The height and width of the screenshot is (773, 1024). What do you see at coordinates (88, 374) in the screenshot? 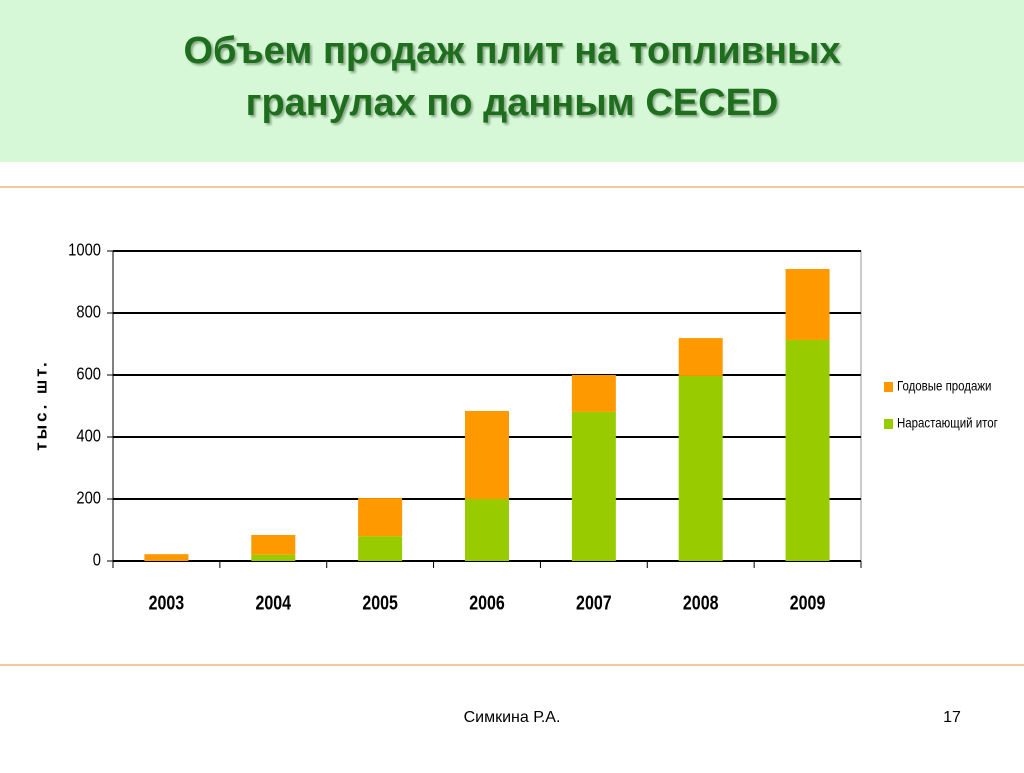
I see `y-tick-label: 600` at bounding box center [88, 374].